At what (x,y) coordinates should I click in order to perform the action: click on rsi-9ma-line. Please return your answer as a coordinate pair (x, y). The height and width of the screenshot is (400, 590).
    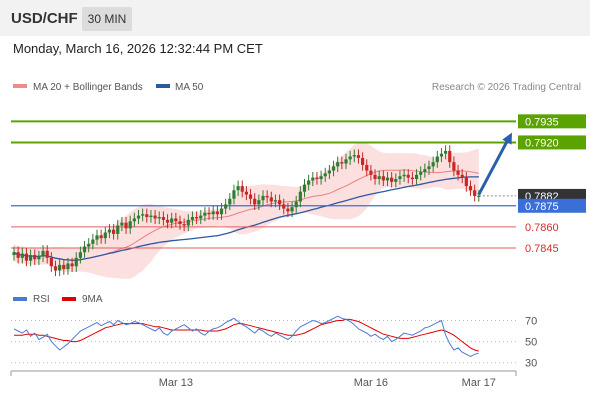
    Looking at the image, I should click on (246, 335).